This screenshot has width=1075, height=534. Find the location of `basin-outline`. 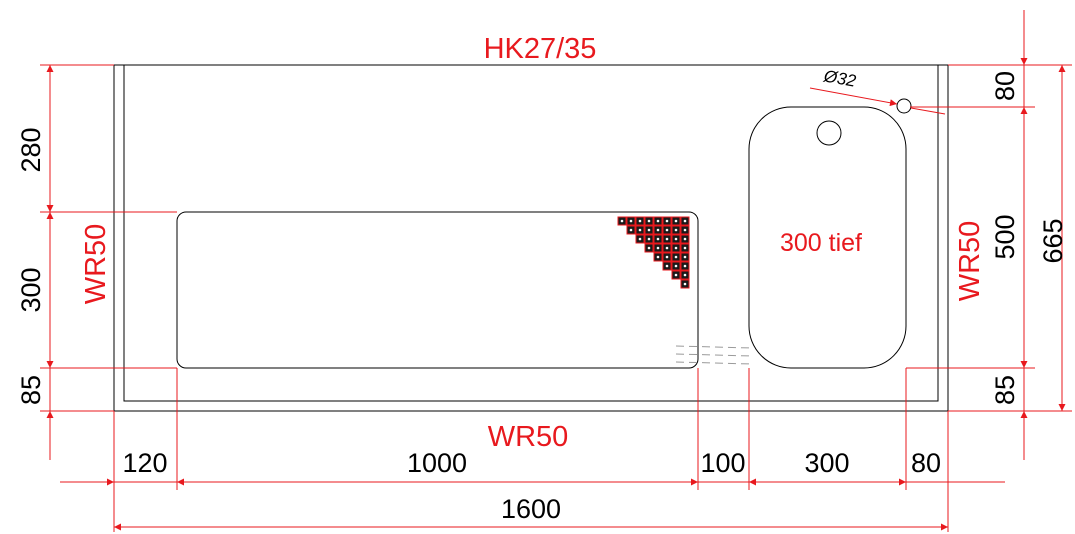

basin-outline is located at coordinates (827, 237).